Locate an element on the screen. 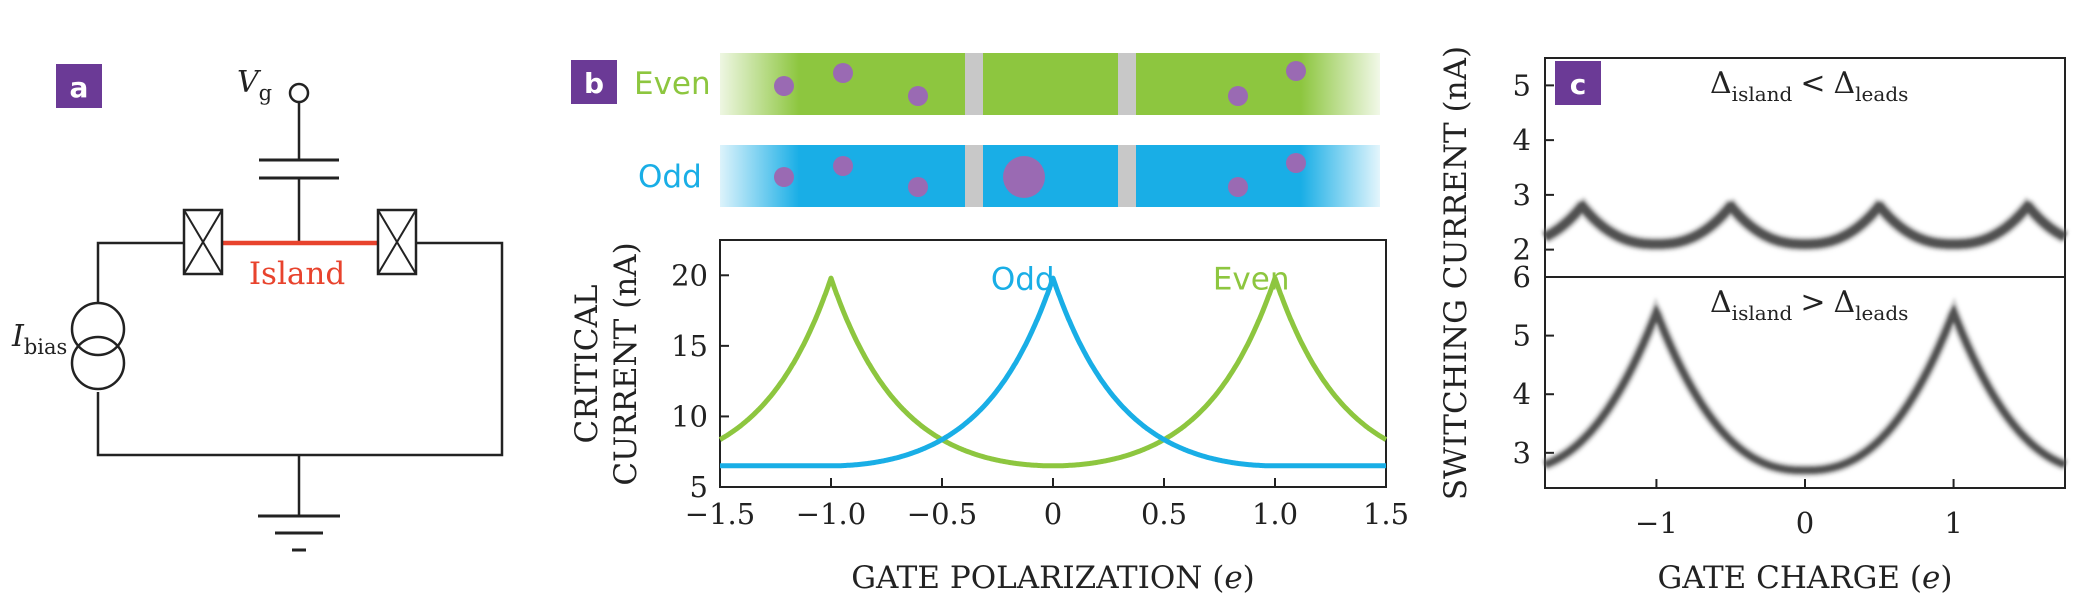 This screenshot has width=2095, height=607. ibias-subscript: bias is located at coordinates (45, 347).